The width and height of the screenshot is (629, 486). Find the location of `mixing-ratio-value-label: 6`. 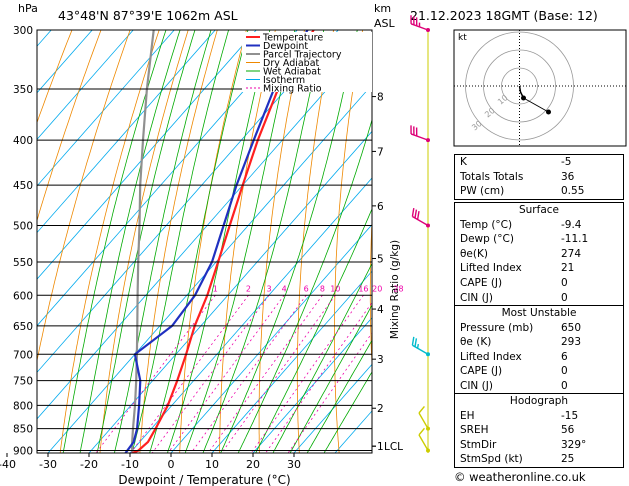

mixing-ratio-value-label: 6 is located at coordinates (306, 288).